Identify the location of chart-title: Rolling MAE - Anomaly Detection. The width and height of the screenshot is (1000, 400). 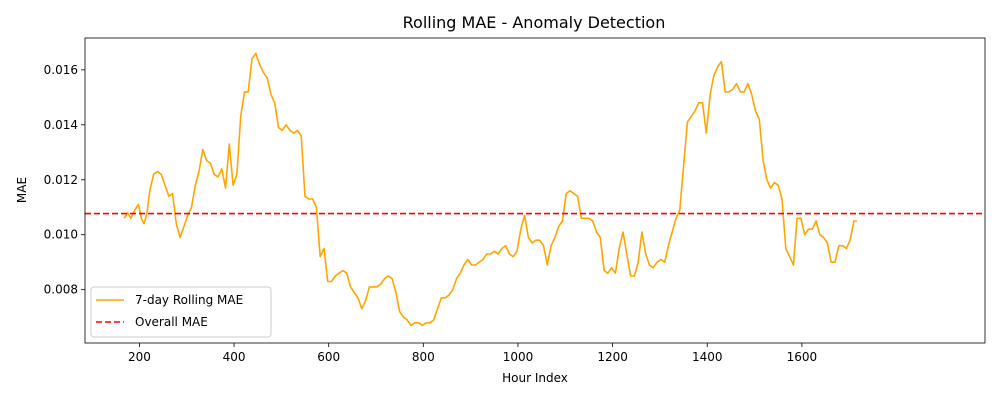
(534, 22).